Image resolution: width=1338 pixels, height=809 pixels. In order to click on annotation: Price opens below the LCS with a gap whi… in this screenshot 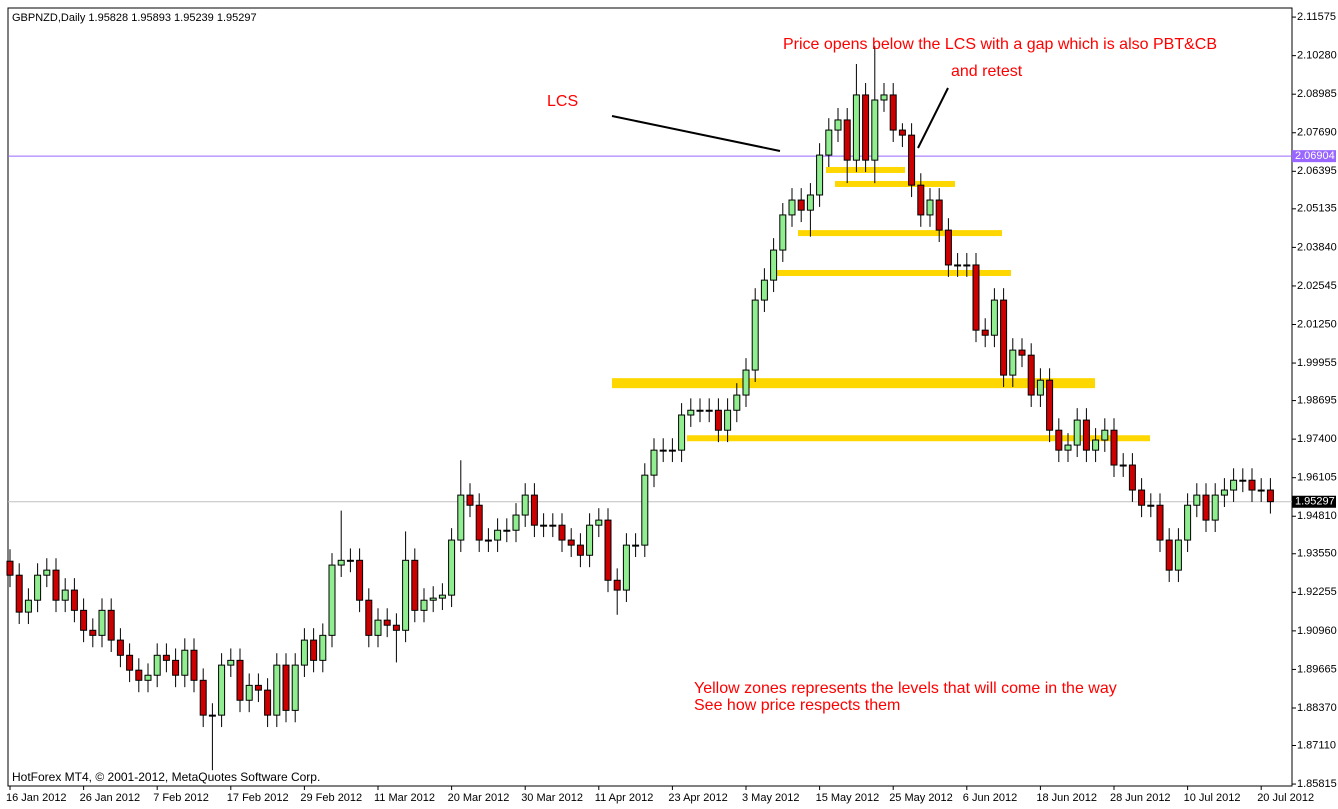, I will do `click(1000, 44)`.